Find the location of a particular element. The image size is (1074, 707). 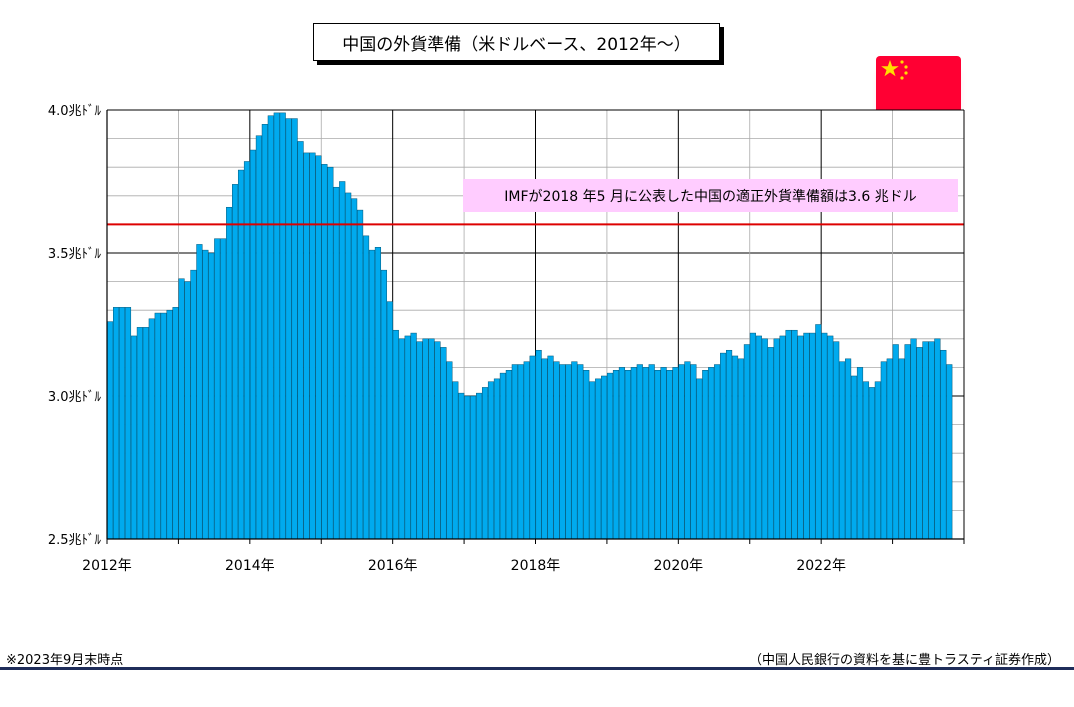

x-tick-label: 2020年 is located at coordinates (679, 566).